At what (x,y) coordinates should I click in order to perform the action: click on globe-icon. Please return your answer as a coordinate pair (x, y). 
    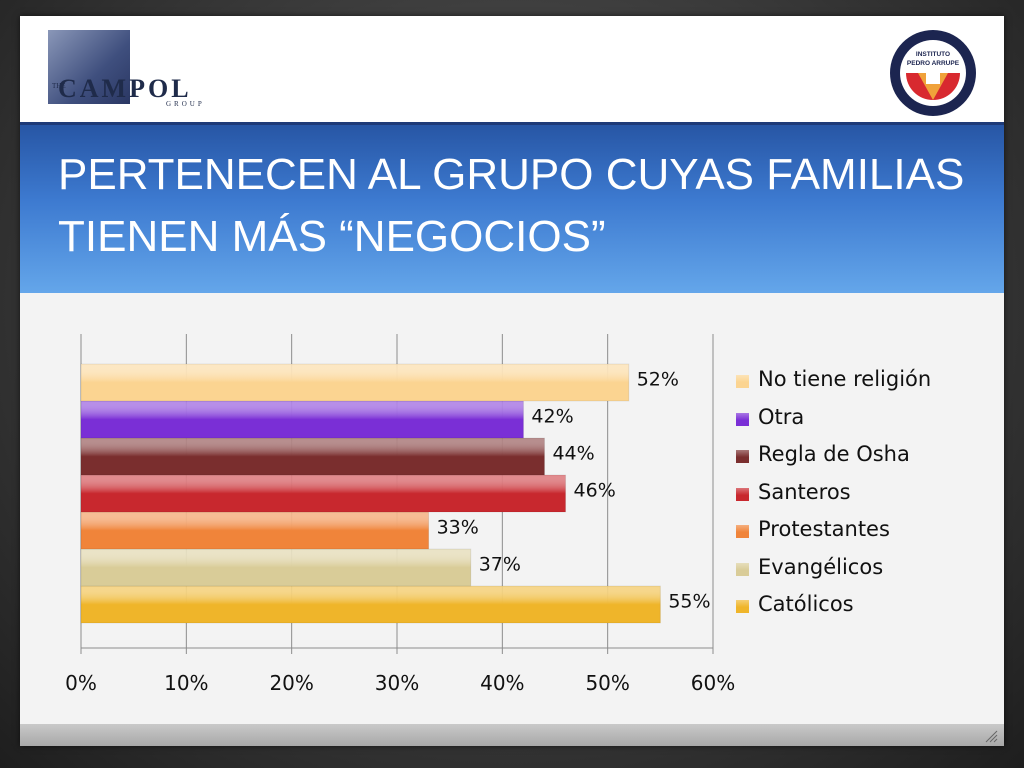
    Looking at the image, I should click on (89, 67).